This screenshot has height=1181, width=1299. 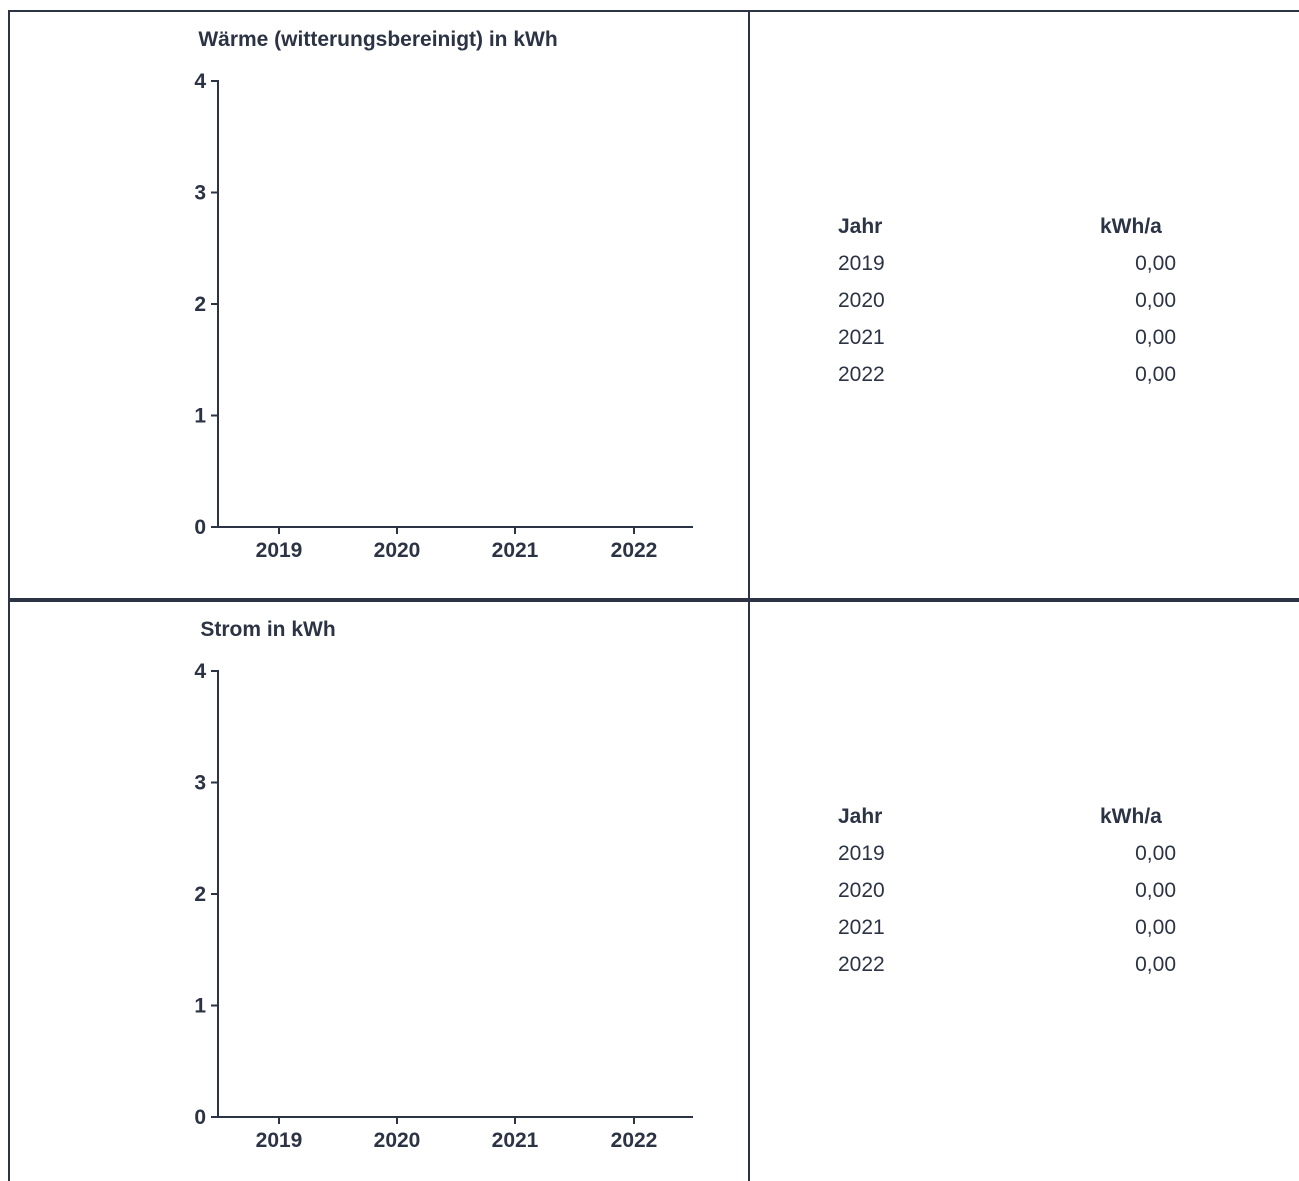 I want to click on top-border, so click(x=653, y=11).